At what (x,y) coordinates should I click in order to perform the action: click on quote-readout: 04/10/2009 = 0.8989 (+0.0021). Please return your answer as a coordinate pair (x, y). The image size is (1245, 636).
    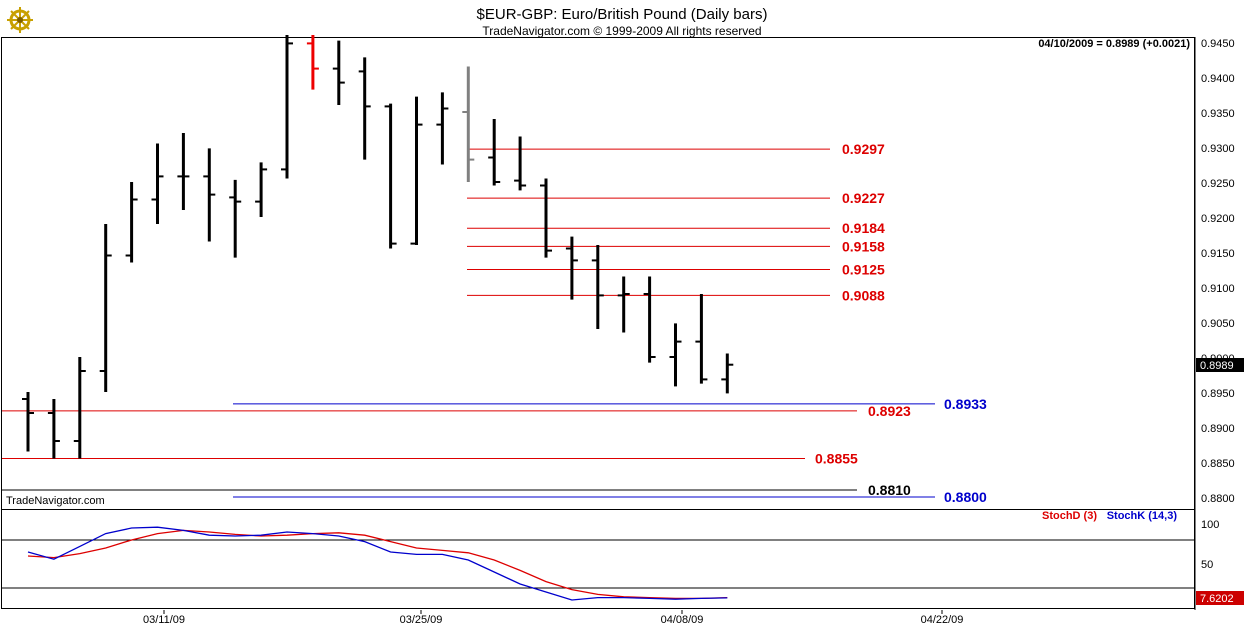
    Looking at the image, I should click on (1114, 44).